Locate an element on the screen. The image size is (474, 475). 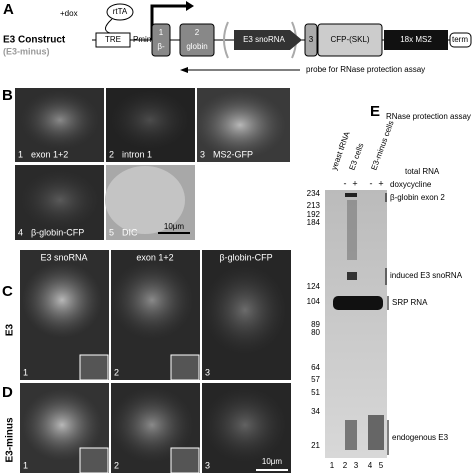
construct-element: term is located at coordinates (460, 39).